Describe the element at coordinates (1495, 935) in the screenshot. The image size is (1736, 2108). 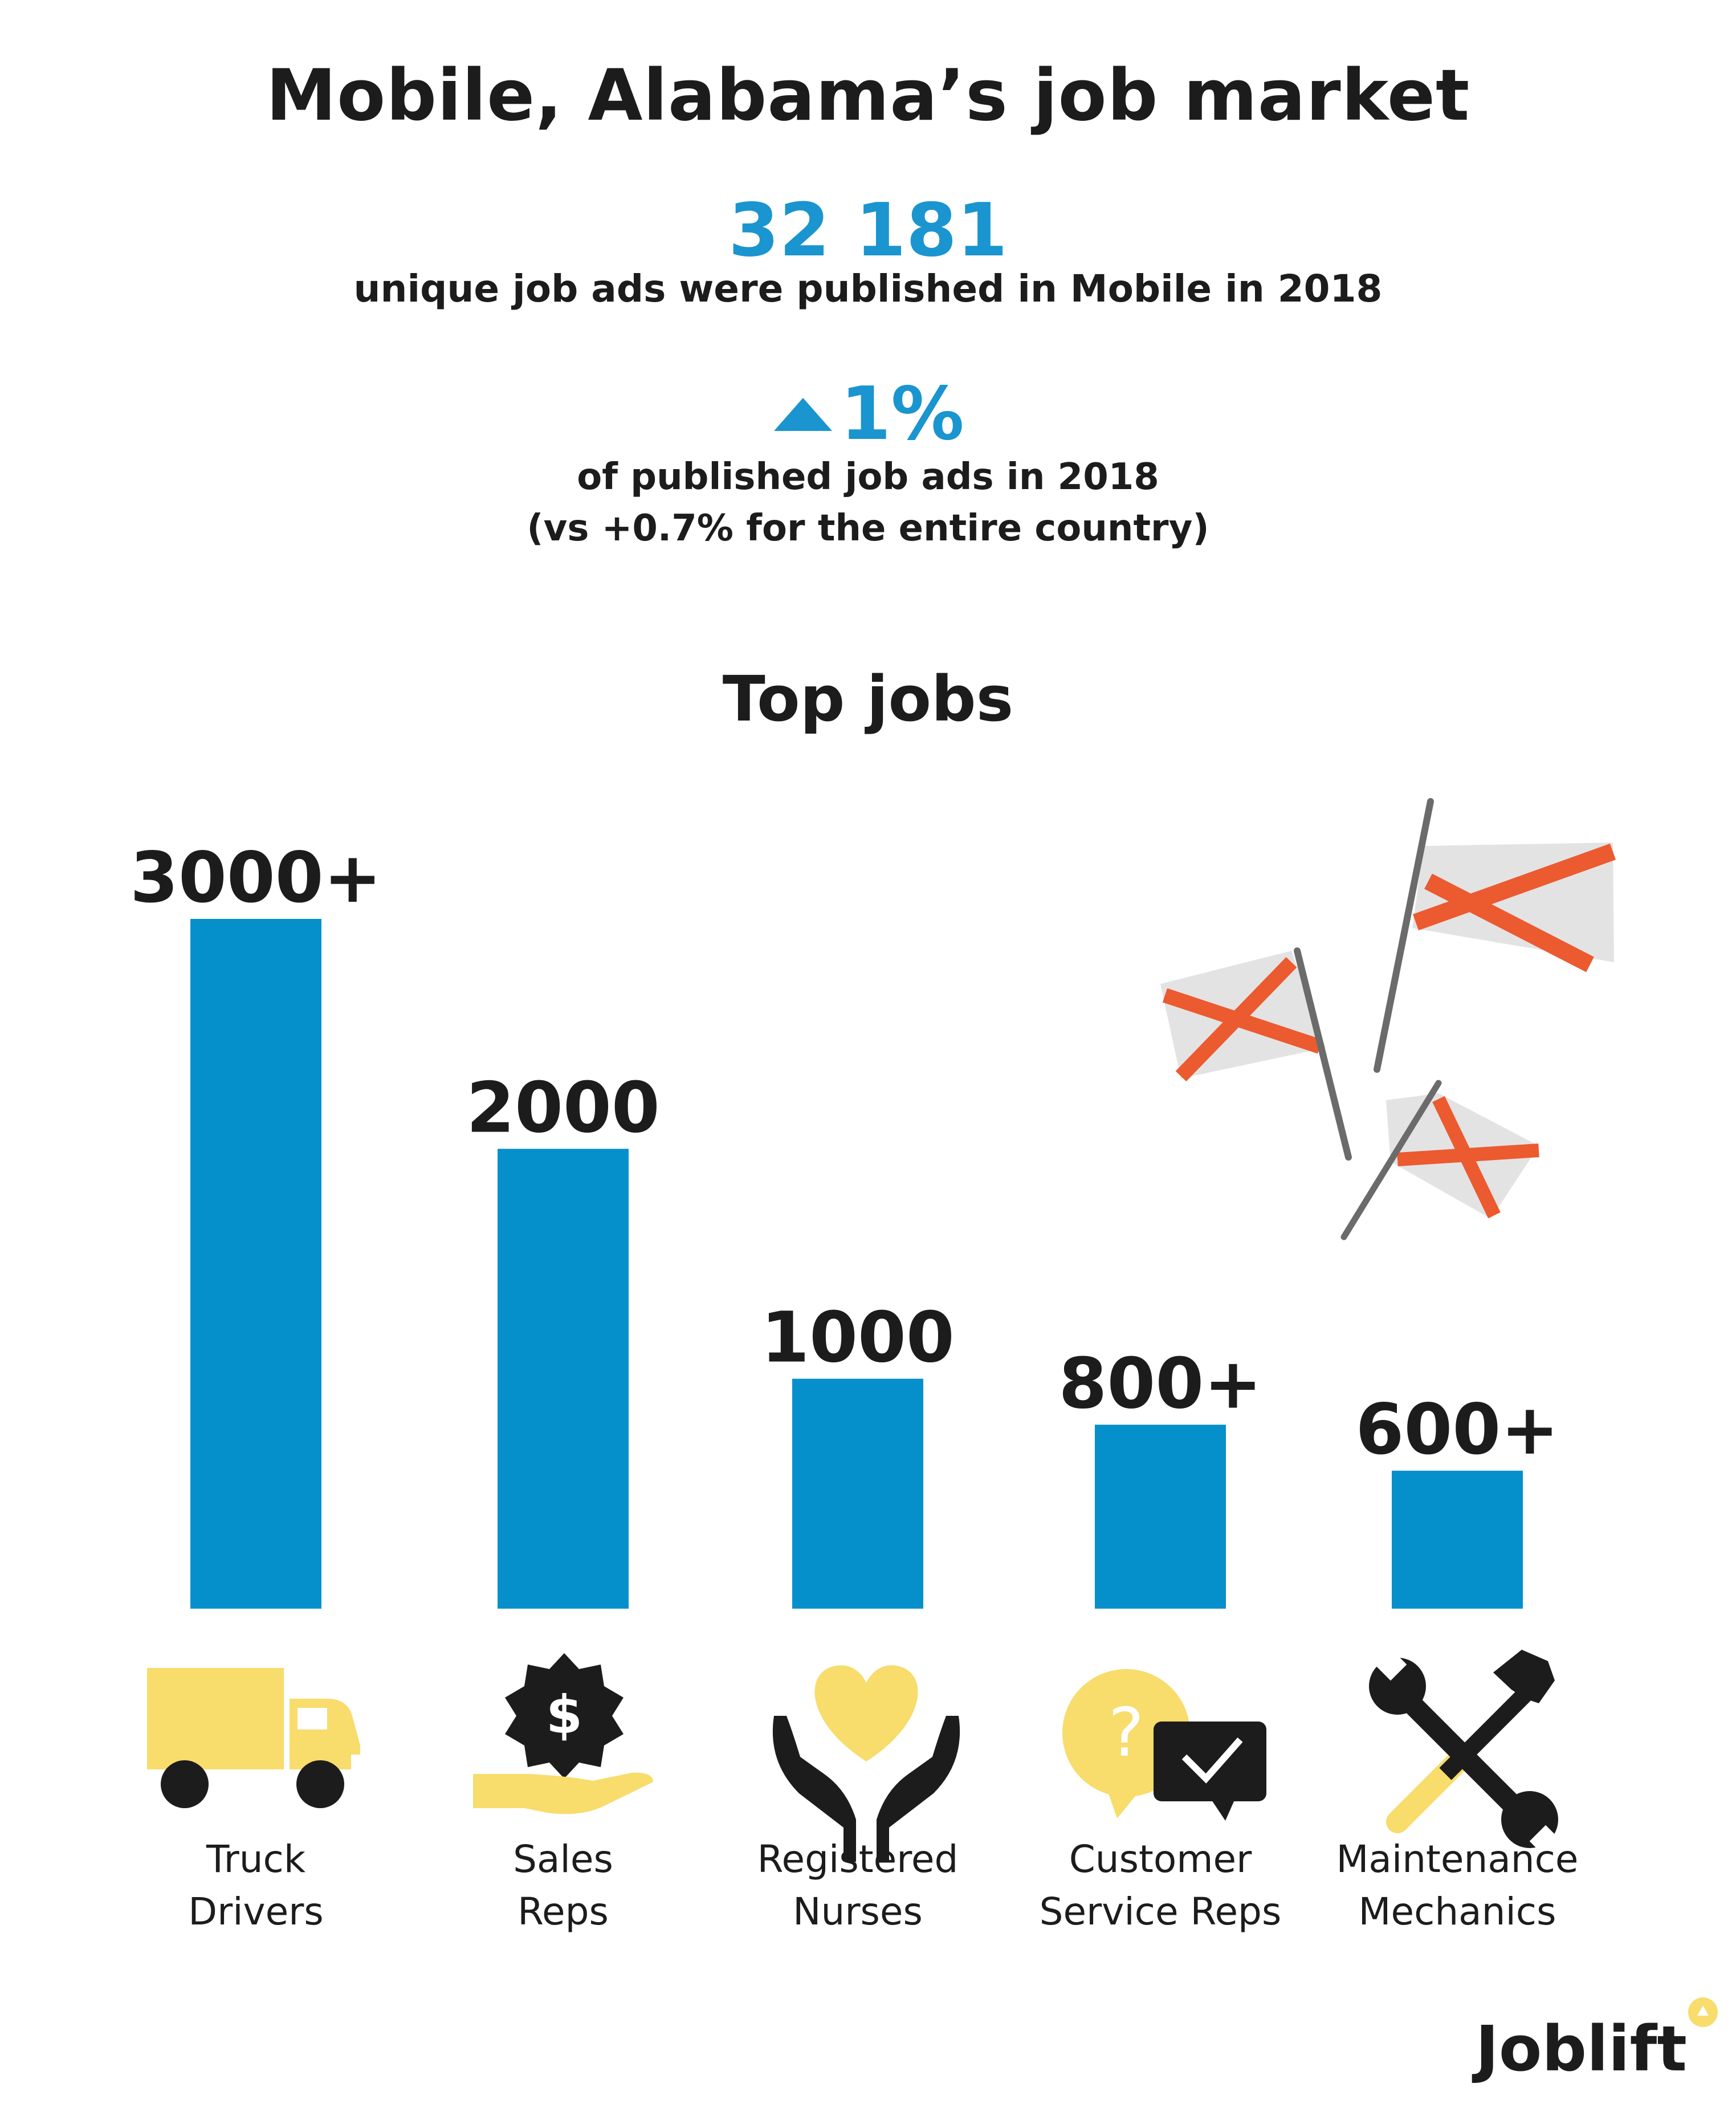
I see `flag-large-icon` at that location.